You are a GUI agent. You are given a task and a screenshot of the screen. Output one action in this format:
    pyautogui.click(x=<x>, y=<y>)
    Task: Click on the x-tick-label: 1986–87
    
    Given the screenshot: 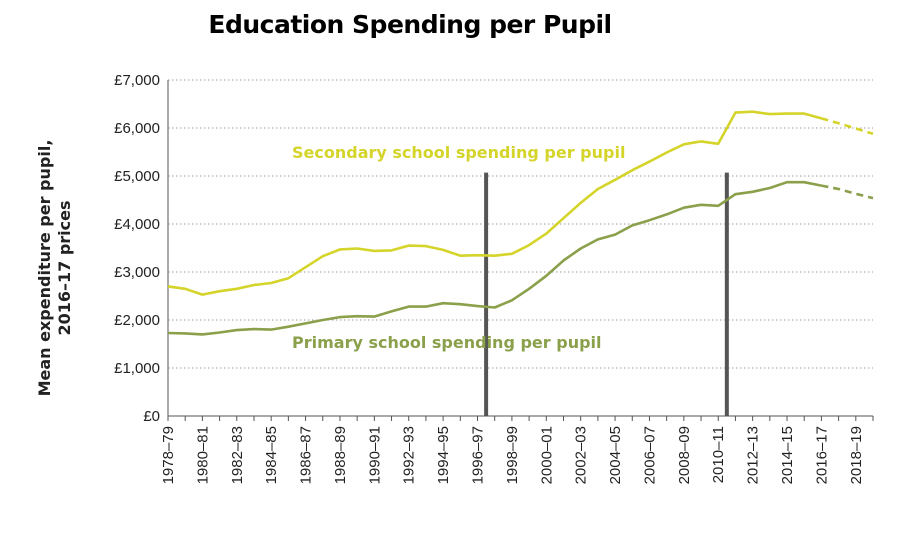 What is the action you would take?
    pyautogui.click(x=306, y=455)
    